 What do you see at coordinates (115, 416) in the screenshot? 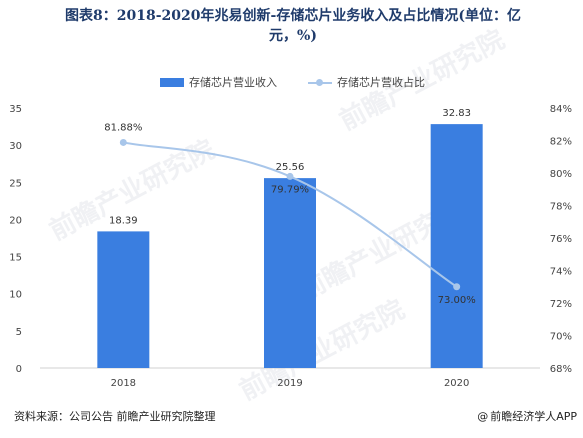
I see `source-note: 资料来源：公司公告 前瞻产业研究院整理` at bounding box center [115, 416].